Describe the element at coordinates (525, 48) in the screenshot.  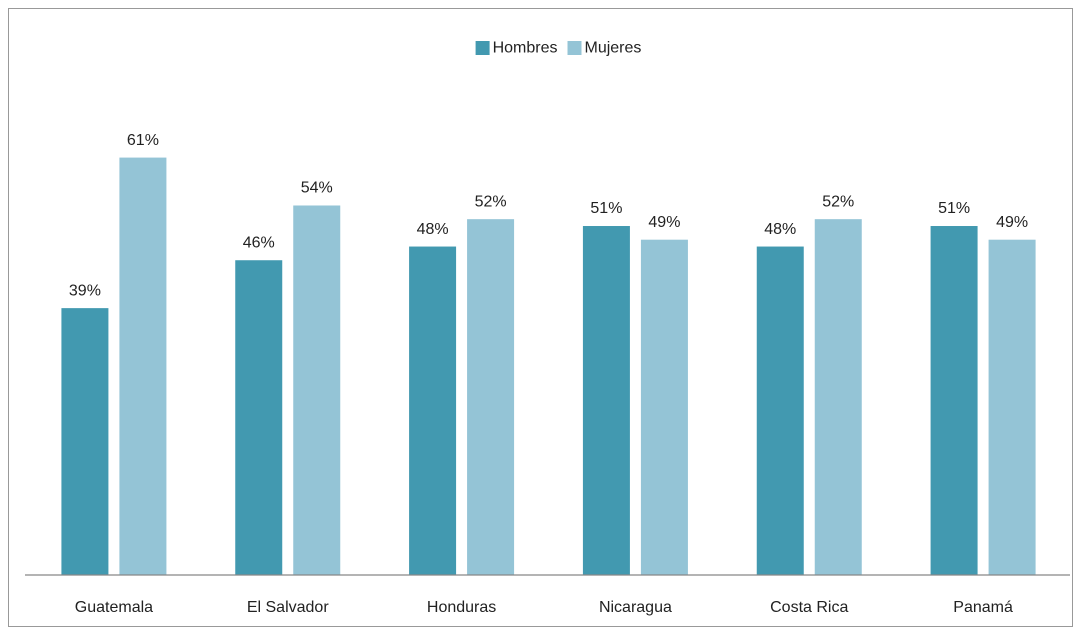
I see `legend-label: Hombres` at that location.